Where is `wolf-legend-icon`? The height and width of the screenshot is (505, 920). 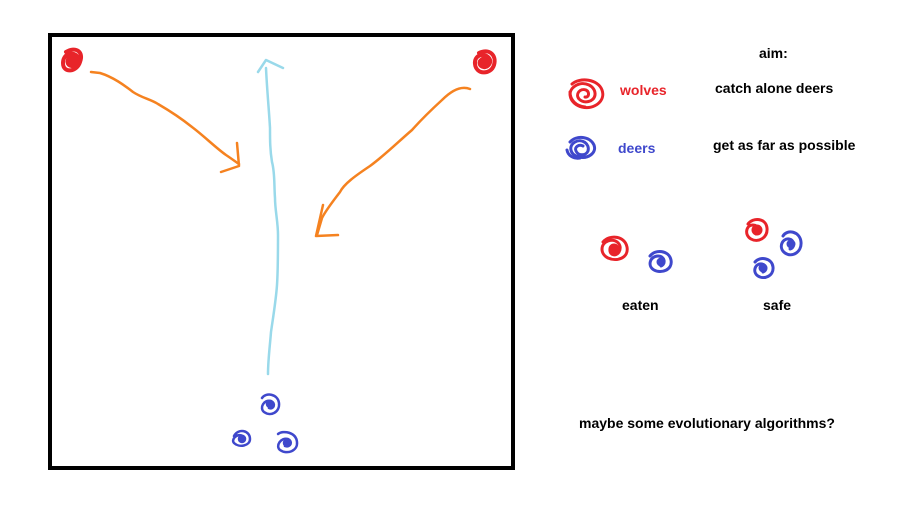
wolf-legend-icon is located at coordinates (586, 94).